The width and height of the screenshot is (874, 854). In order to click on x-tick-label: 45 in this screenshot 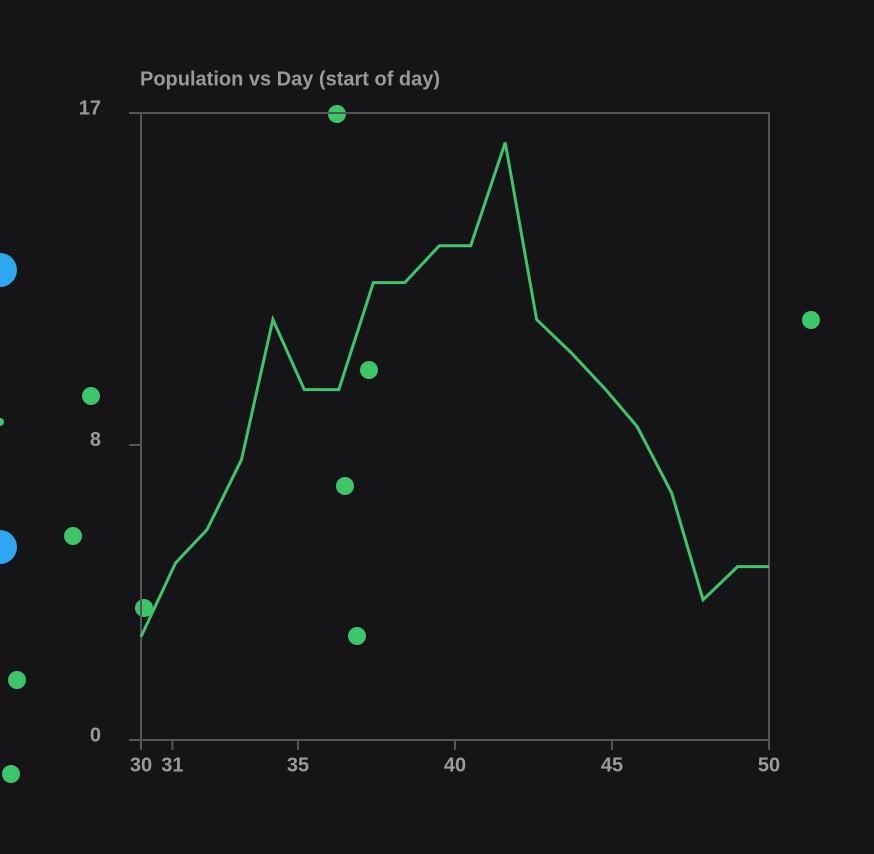, I will do `click(612, 765)`.